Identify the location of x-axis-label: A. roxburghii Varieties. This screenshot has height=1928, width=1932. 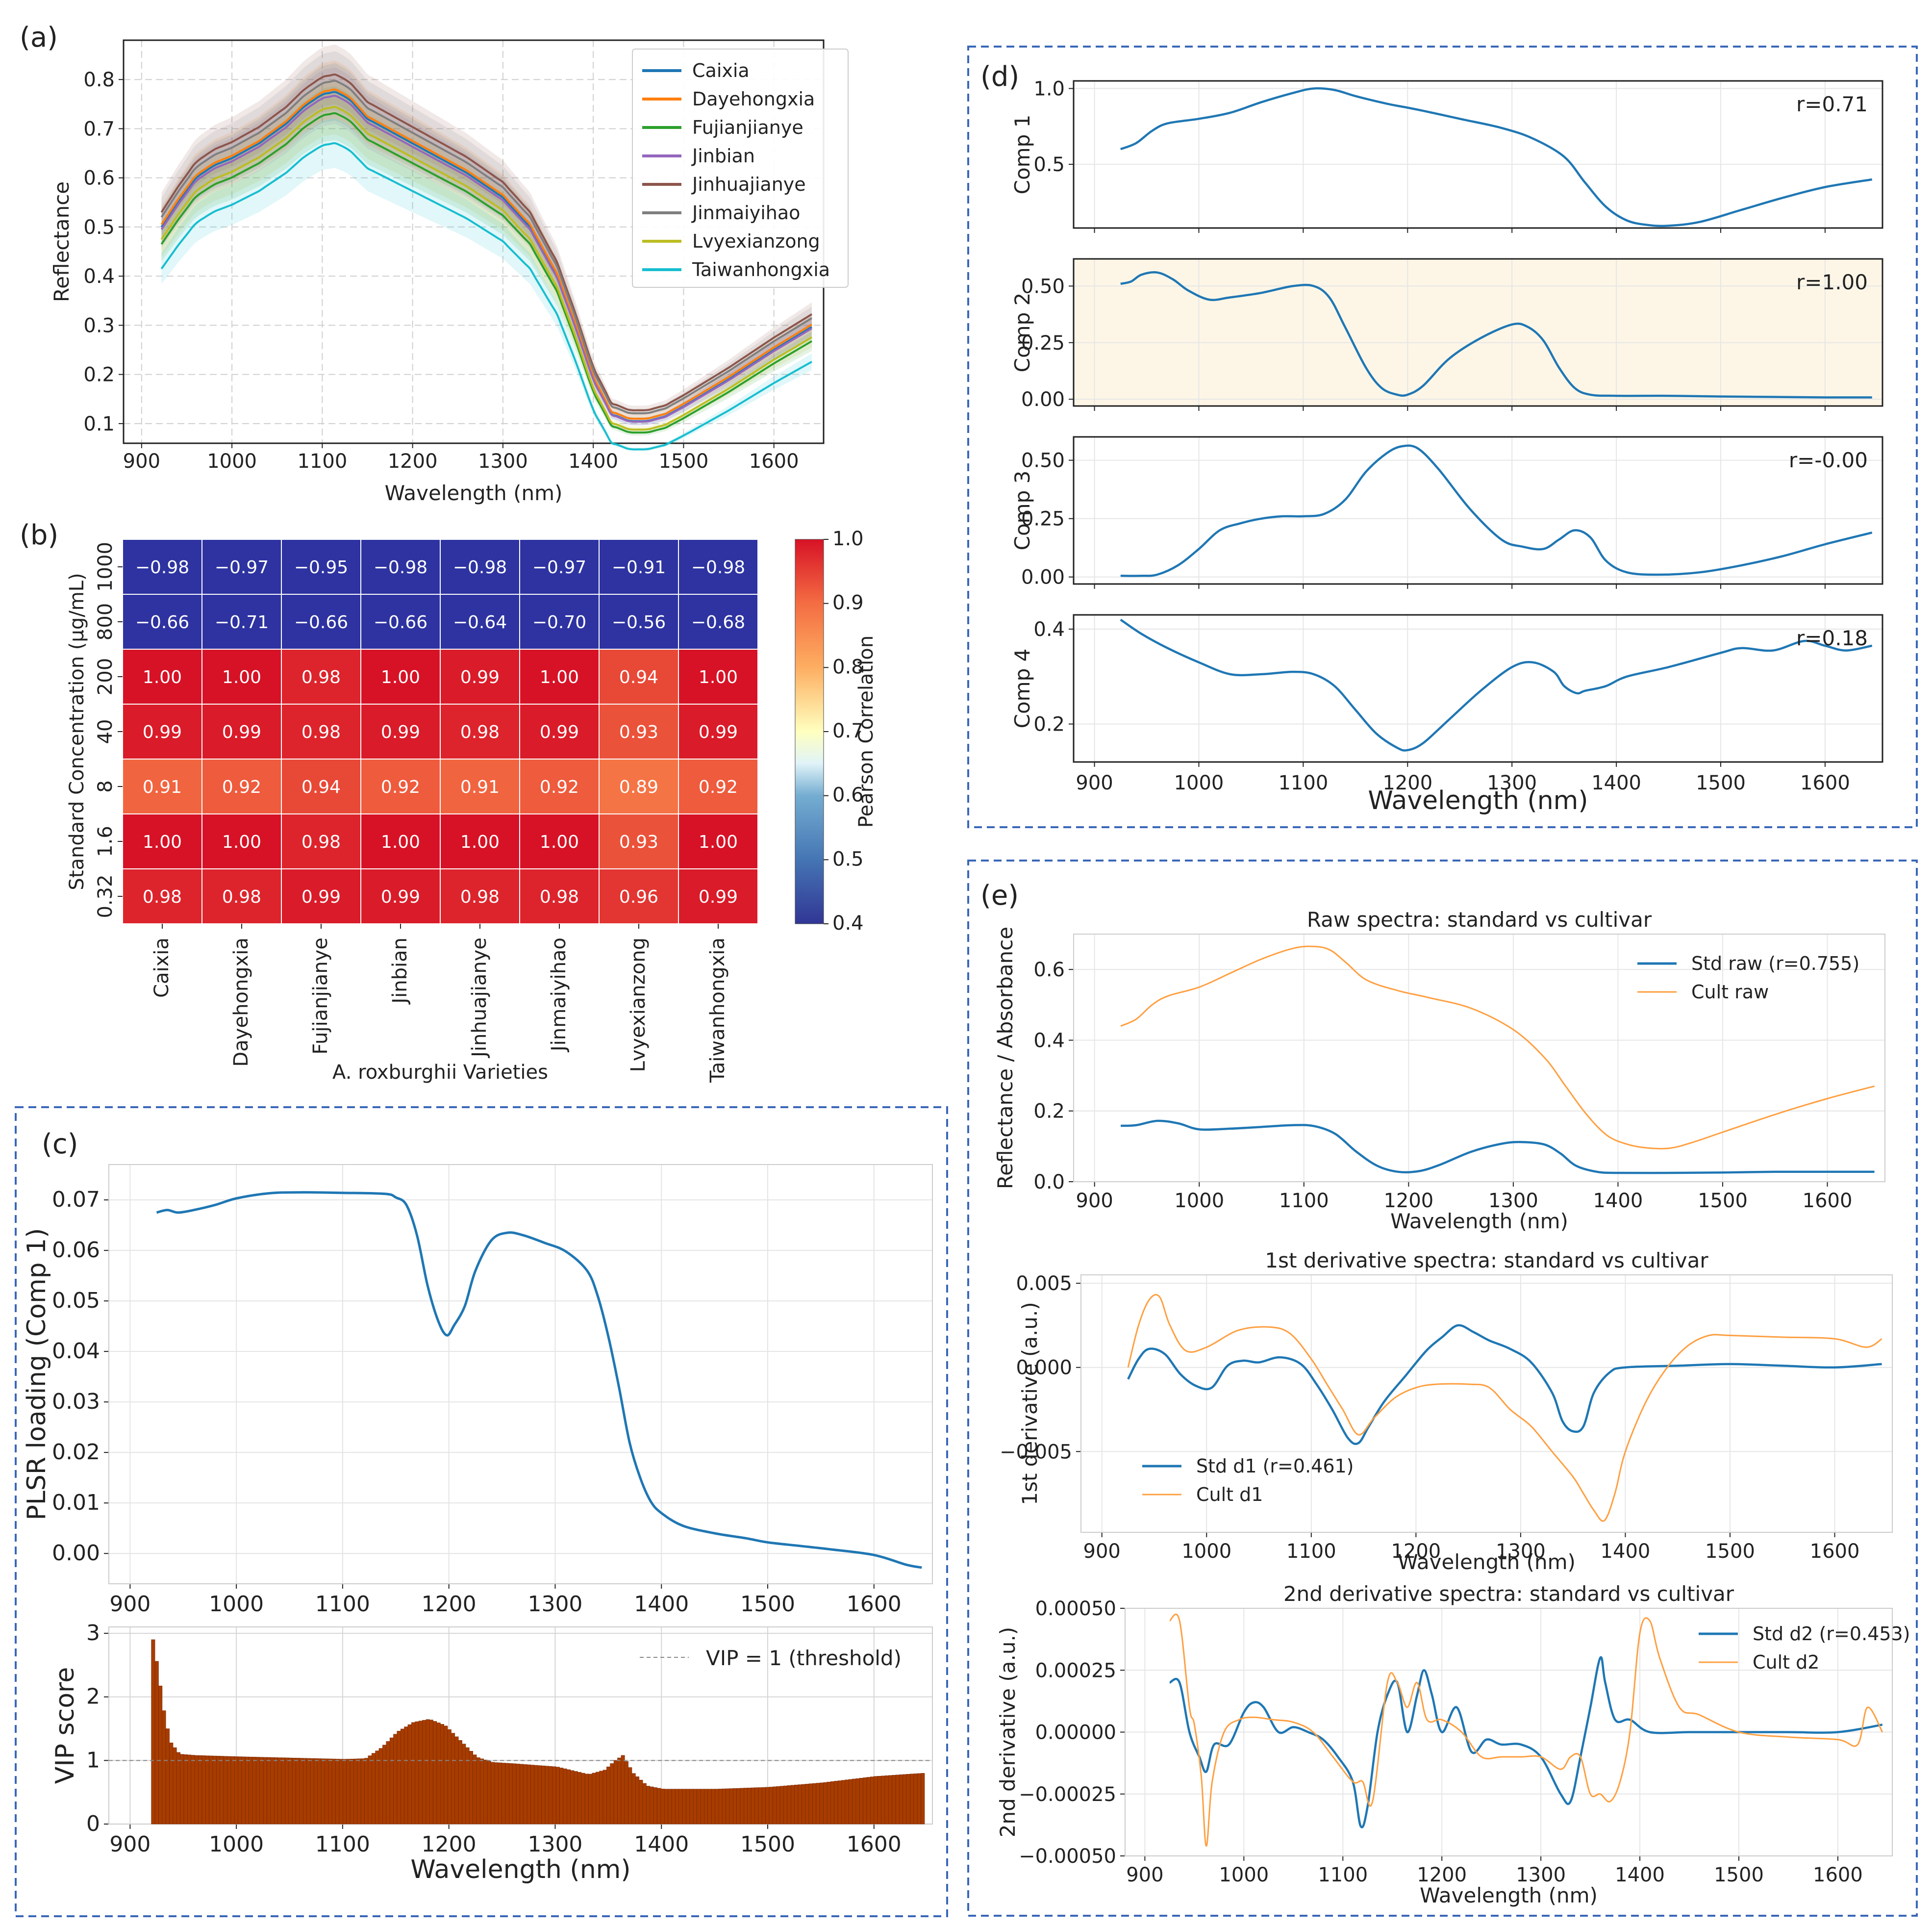
(440, 1072).